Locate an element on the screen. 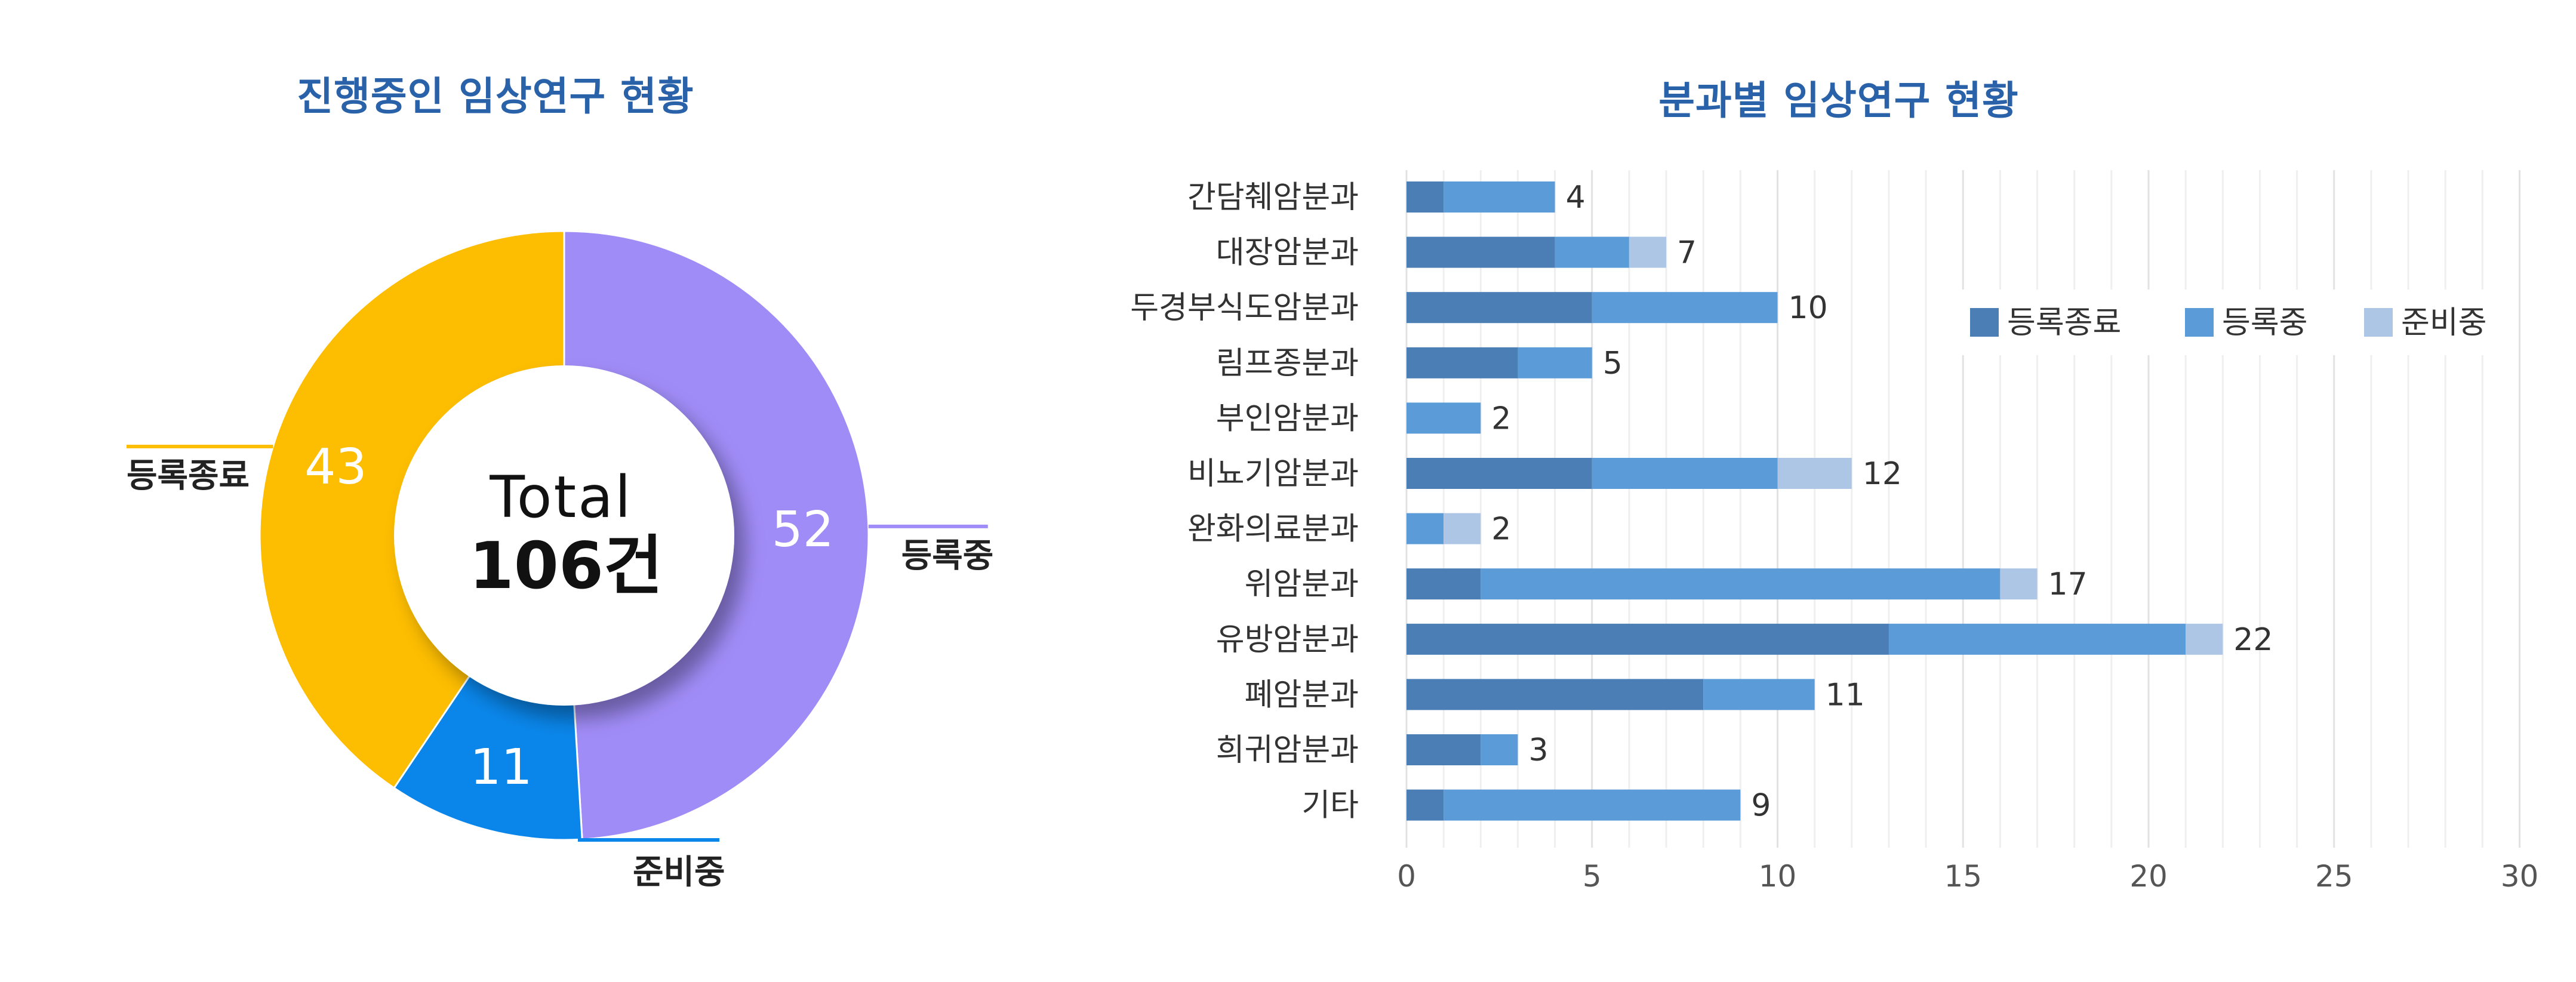  bar-total-label: 5 is located at coordinates (1613, 363).